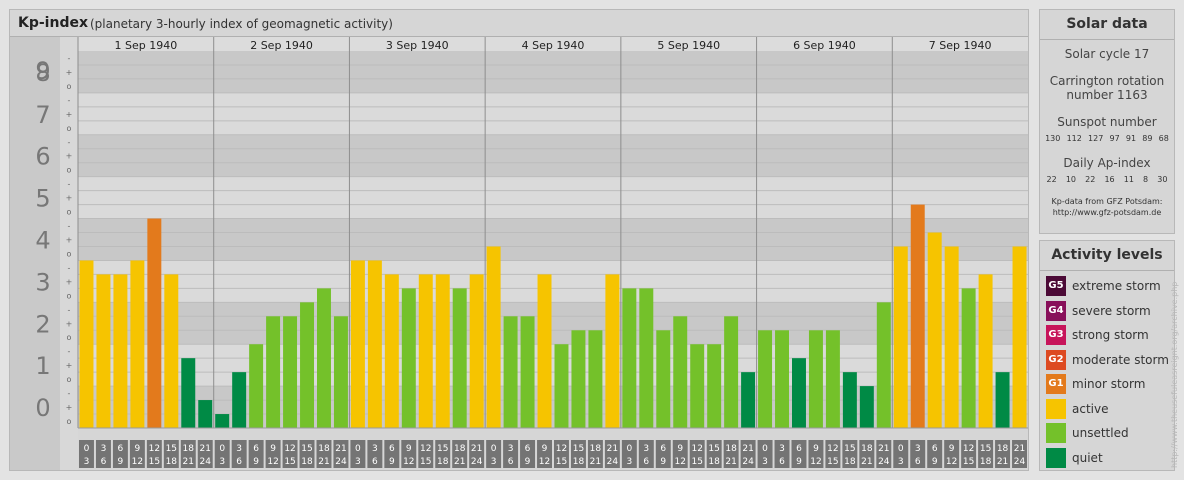  Describe the element at coordinates (42, 199) in the screenshot. I see `y-tick-label: 5` at that location.